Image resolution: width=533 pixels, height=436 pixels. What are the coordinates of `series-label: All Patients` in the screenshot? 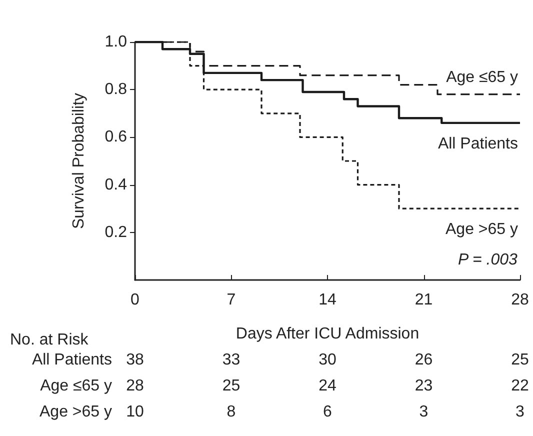 It's located at (478, 143).